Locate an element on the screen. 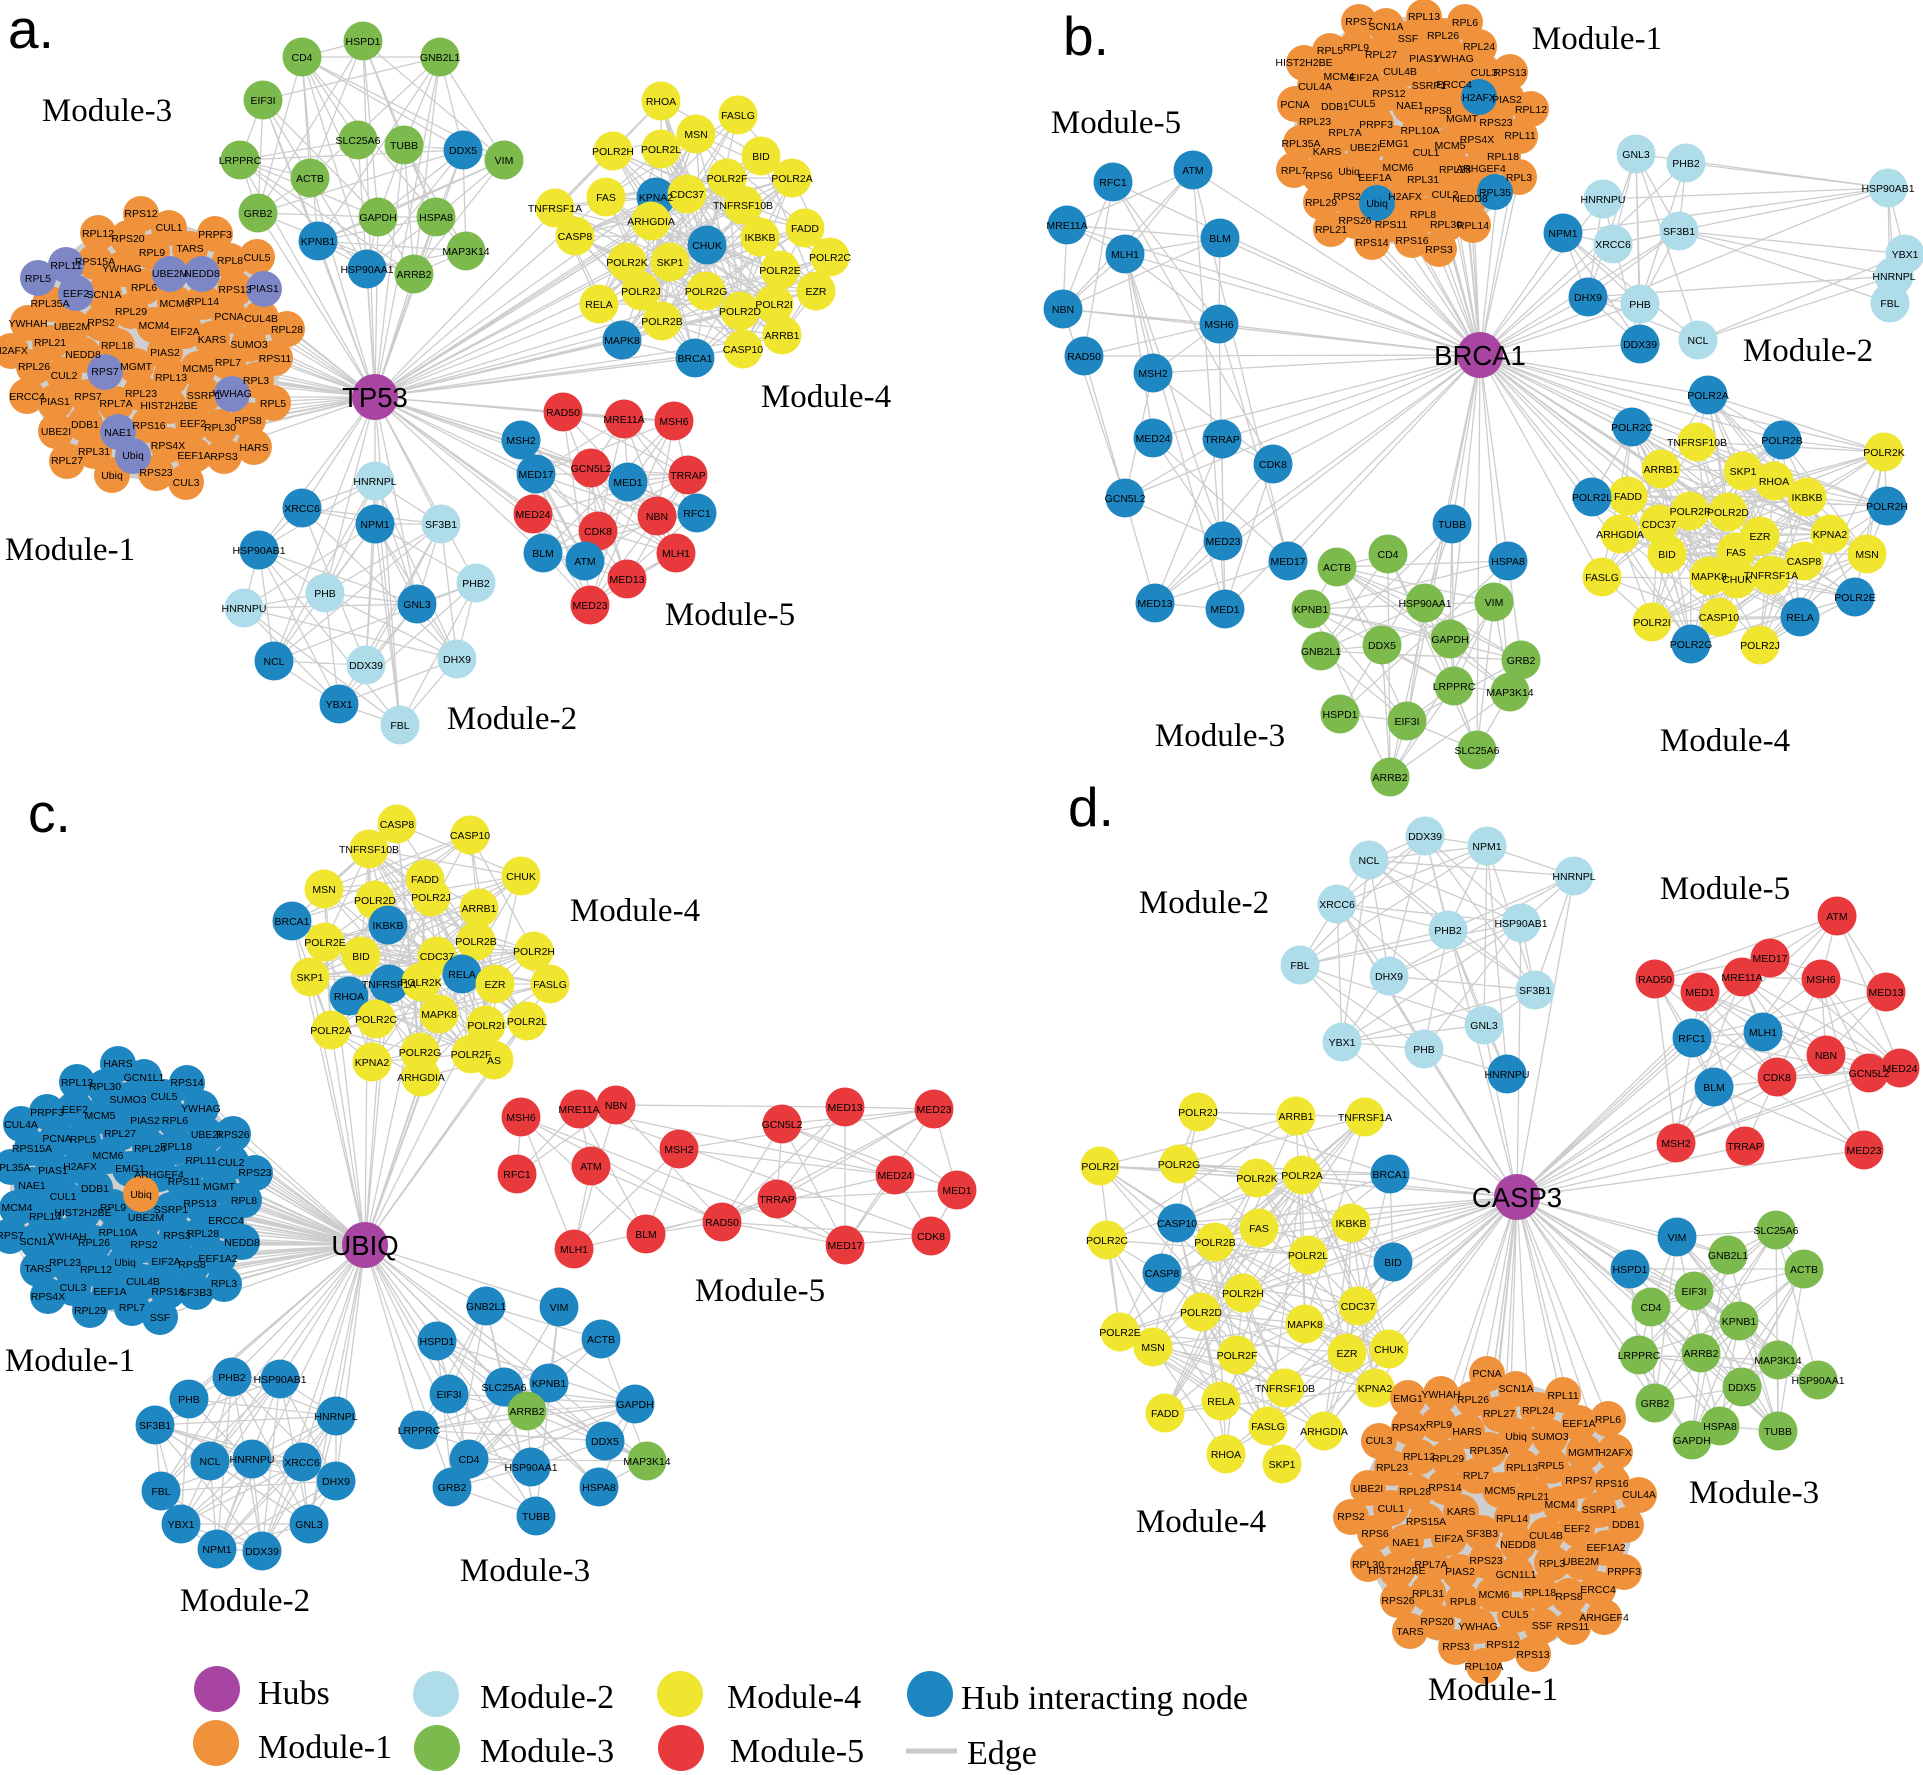 The image size is (1923, 1775). svg-text: MSH2 is located at coordinates (1152, 374).